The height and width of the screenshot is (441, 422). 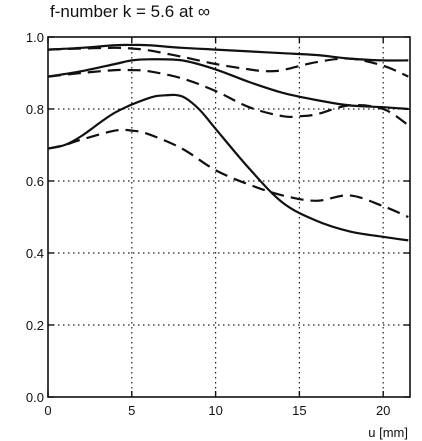 What do you see at coordinates (35, 37) in the screenshot?
I see `y-tick-label: 1.0` at bounding box center [35, 37].